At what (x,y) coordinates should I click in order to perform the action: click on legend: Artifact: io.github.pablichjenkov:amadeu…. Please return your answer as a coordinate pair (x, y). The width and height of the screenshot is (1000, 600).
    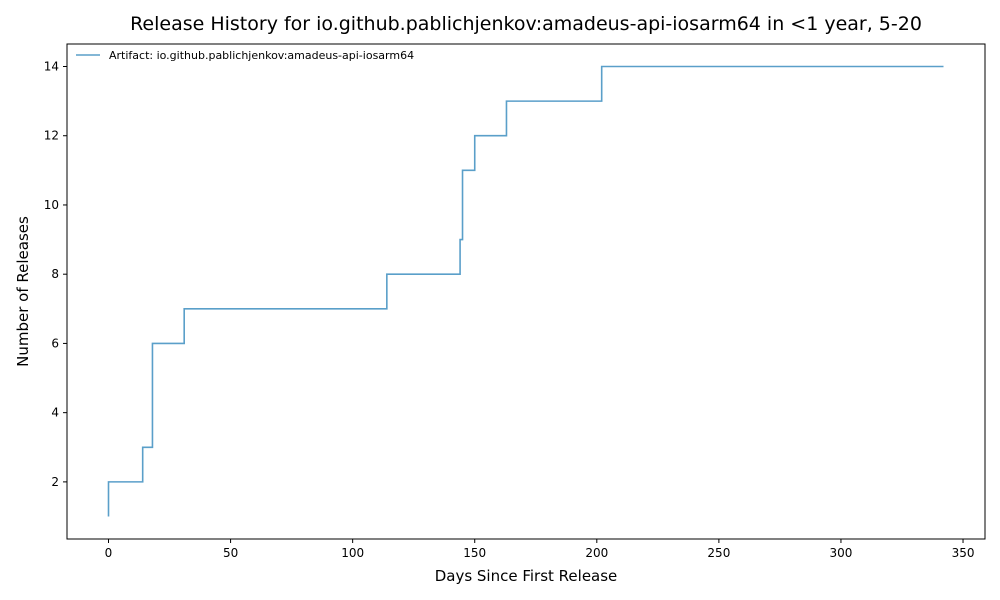
    Looking at the image, I should click on (245, 55).